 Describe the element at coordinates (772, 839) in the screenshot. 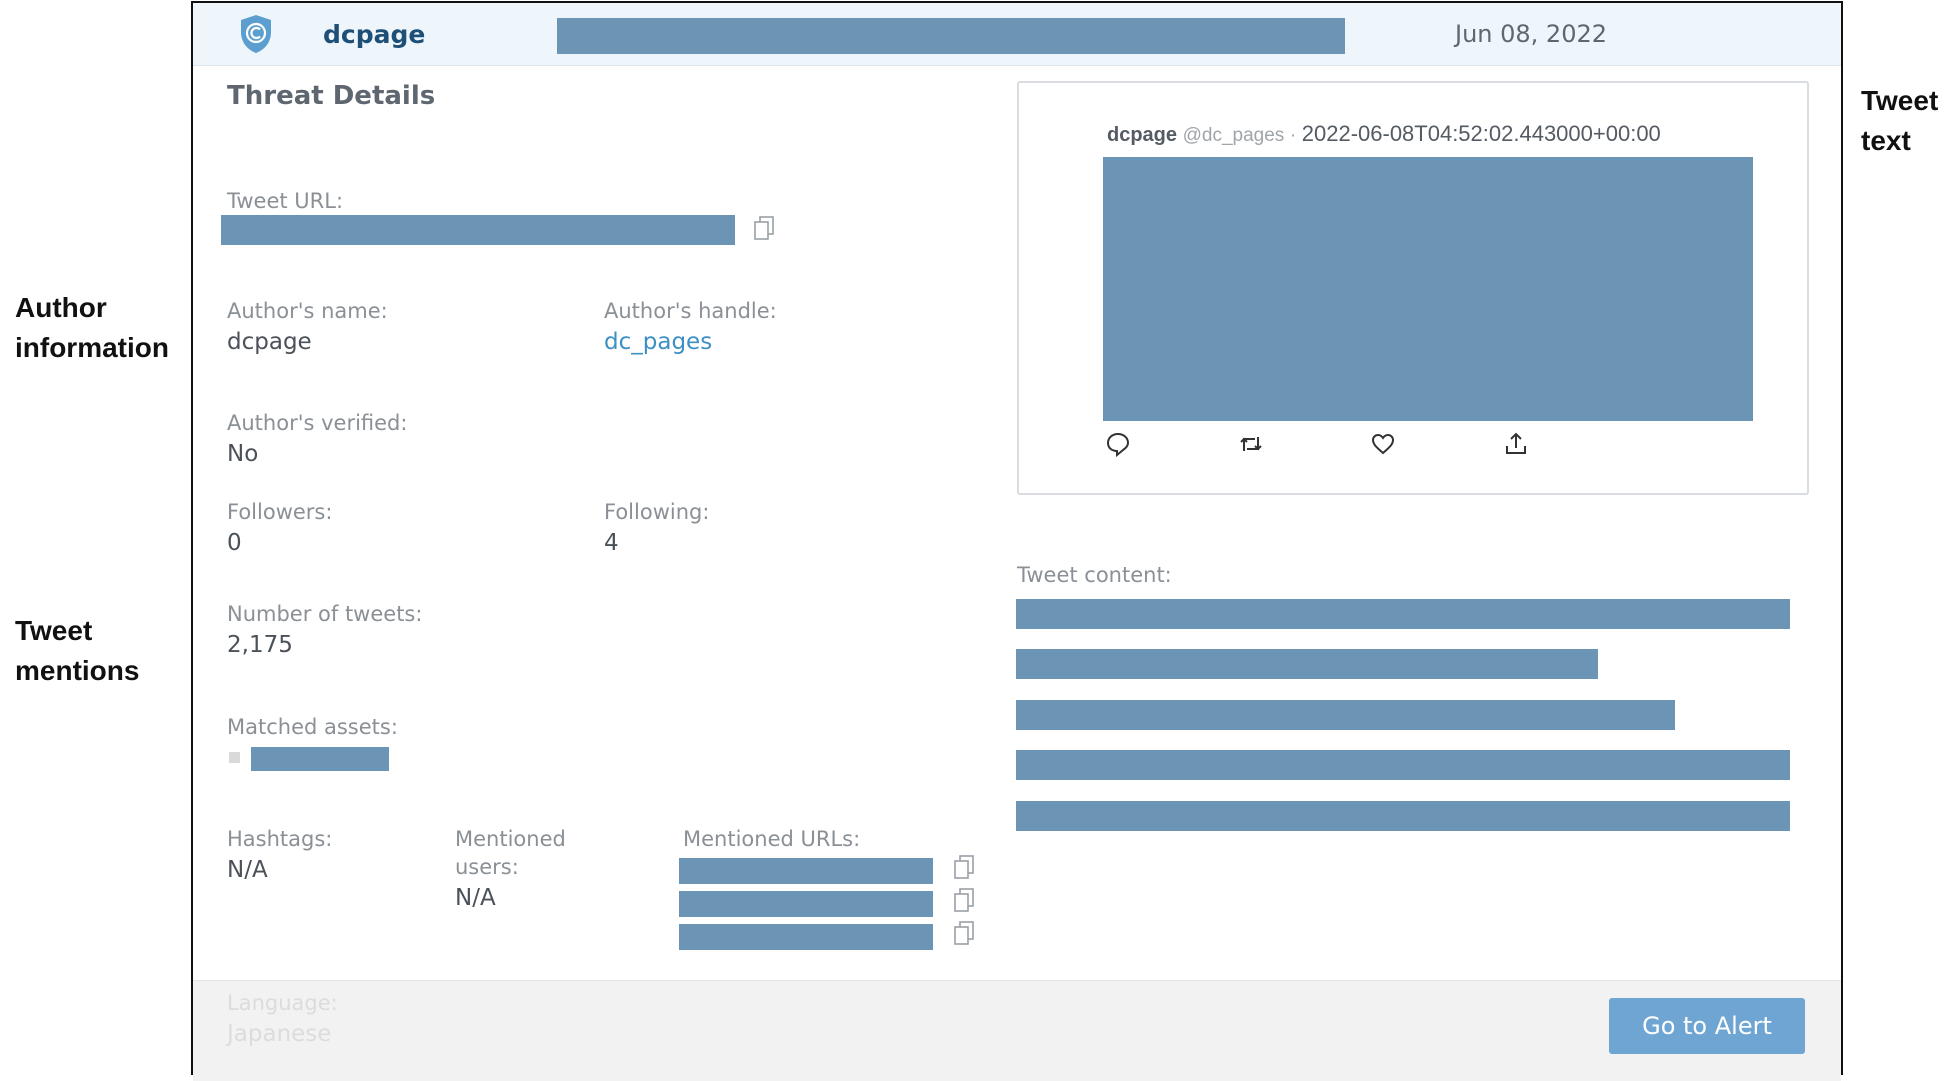

I see `mentioned-urls-label: Mentioned URLs:` at that location.